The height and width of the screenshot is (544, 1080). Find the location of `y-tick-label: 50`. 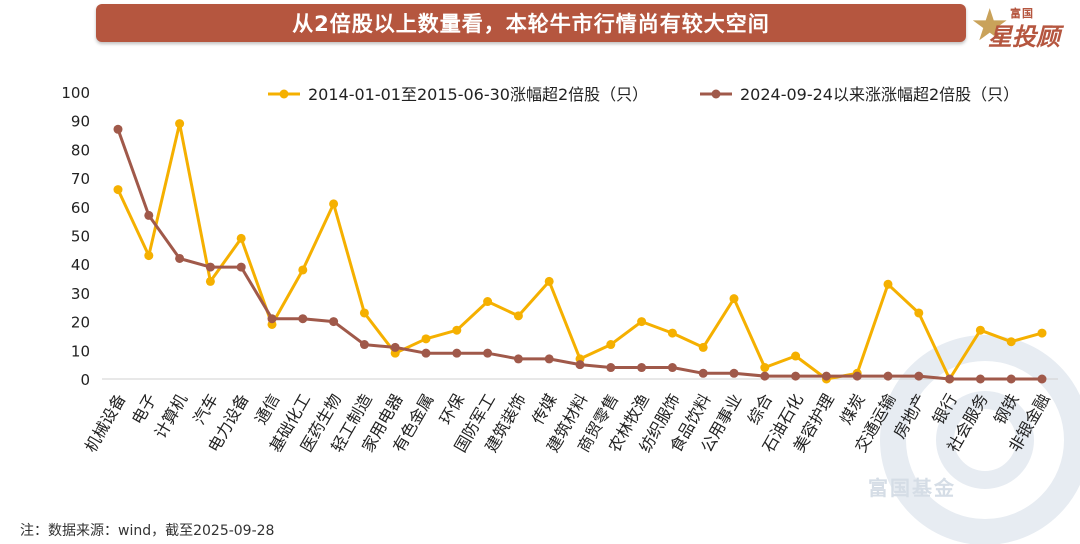

y-tick-label: 50 is located at coordinates (80, 237).